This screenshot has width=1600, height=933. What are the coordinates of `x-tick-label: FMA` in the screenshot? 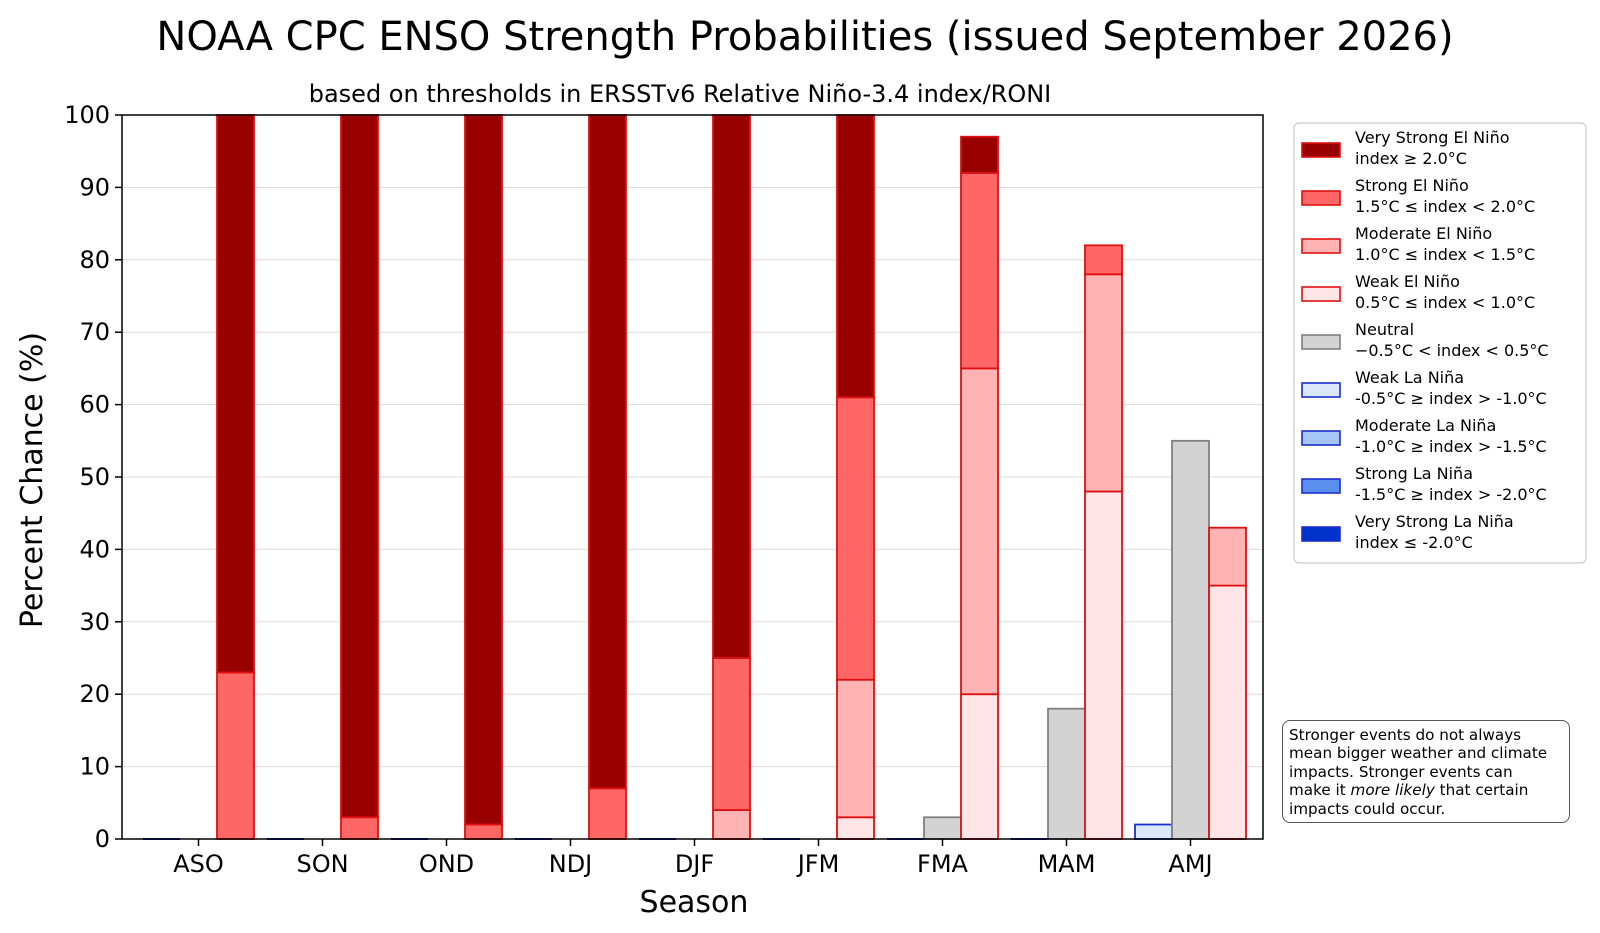 It's located at (943, 864).